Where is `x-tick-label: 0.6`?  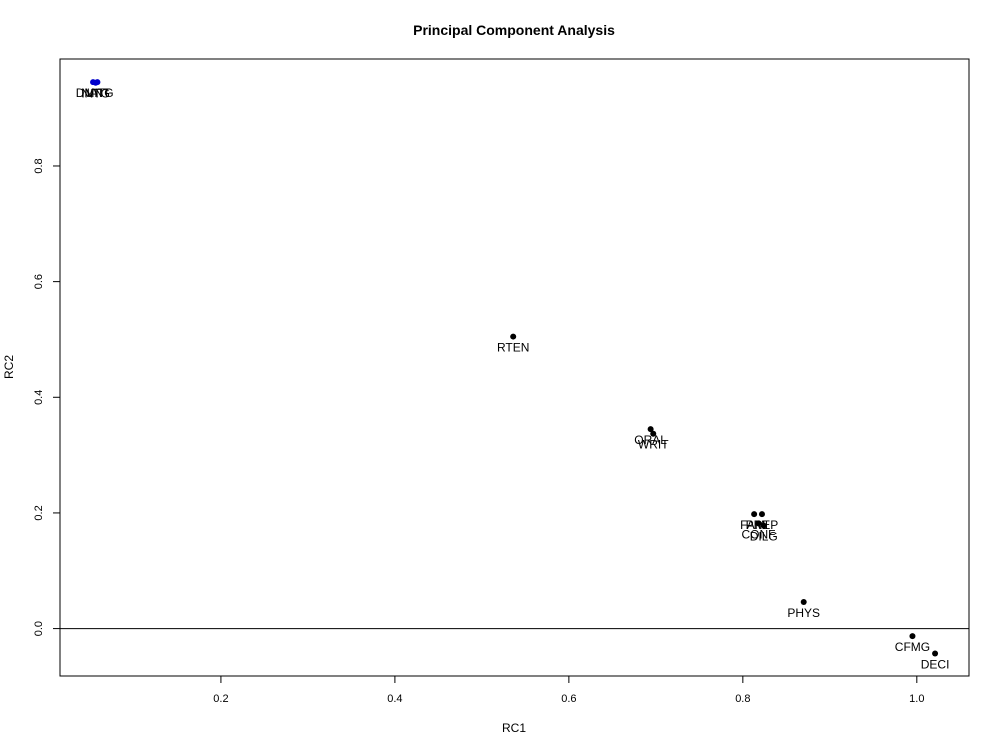 x-tick-label: 0.6 is located at coordinates (568, 699).